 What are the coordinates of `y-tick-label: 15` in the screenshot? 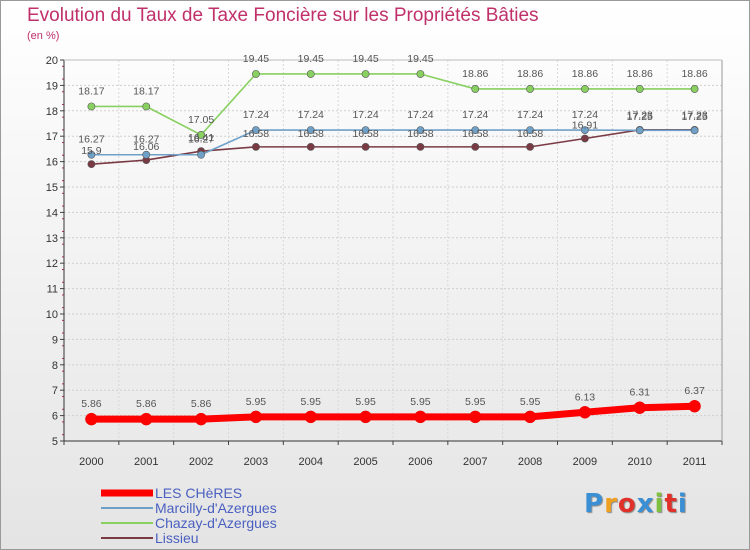 It's located at (52, 188).